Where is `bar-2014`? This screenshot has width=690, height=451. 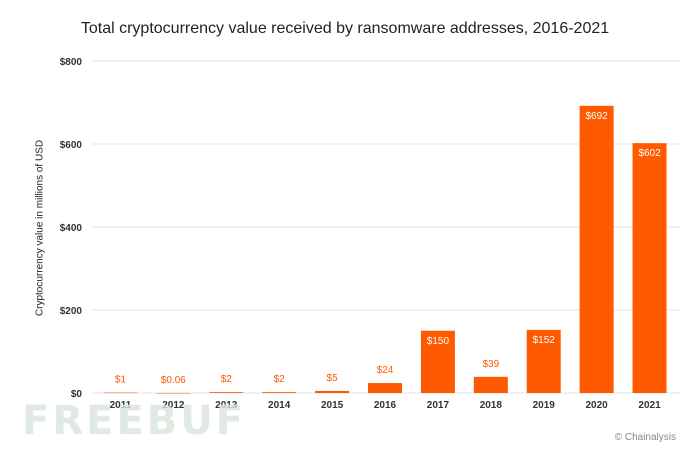
bar-2014 is located at coordinates (279, 392).